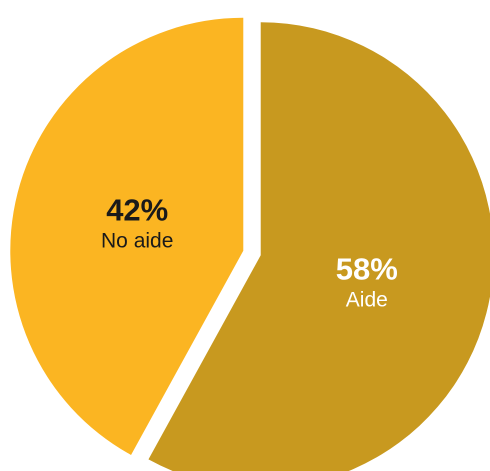 Image resolution: width=490 pixels, height=471 pixels. What do you see at coordinates (367, 299) in the screenshot?
I see `slice-name-label: Aide` at bounding box center [367, 299].